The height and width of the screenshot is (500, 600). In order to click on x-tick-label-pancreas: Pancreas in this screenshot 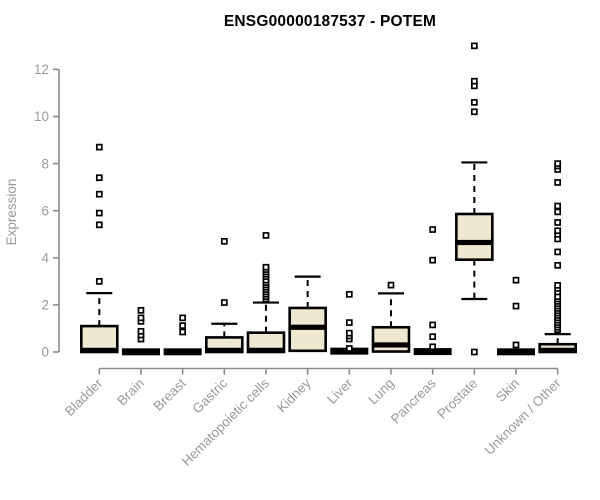, I will do `click(413, 400)`.